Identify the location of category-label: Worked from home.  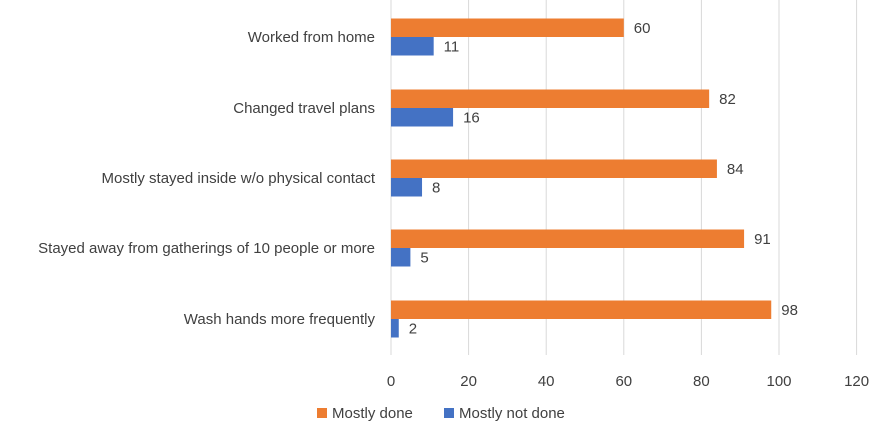
(311, 37).